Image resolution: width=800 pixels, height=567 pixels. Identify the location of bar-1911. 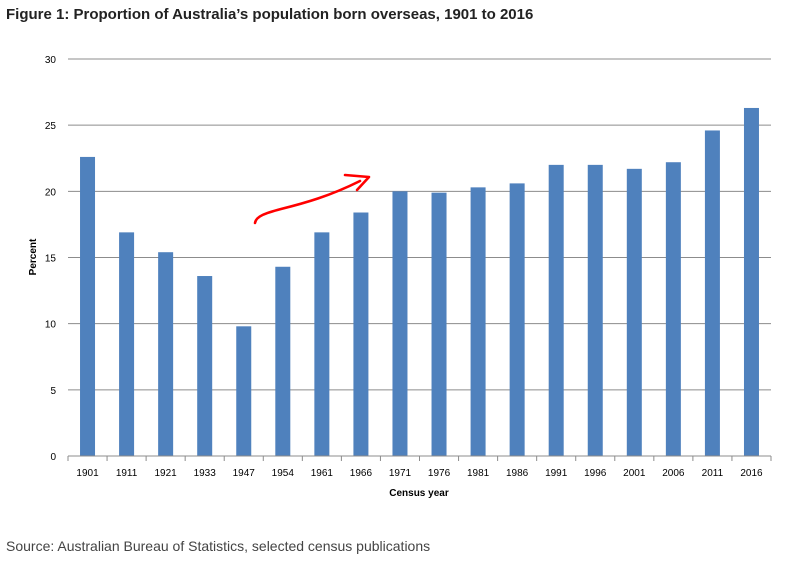
(127, 344).